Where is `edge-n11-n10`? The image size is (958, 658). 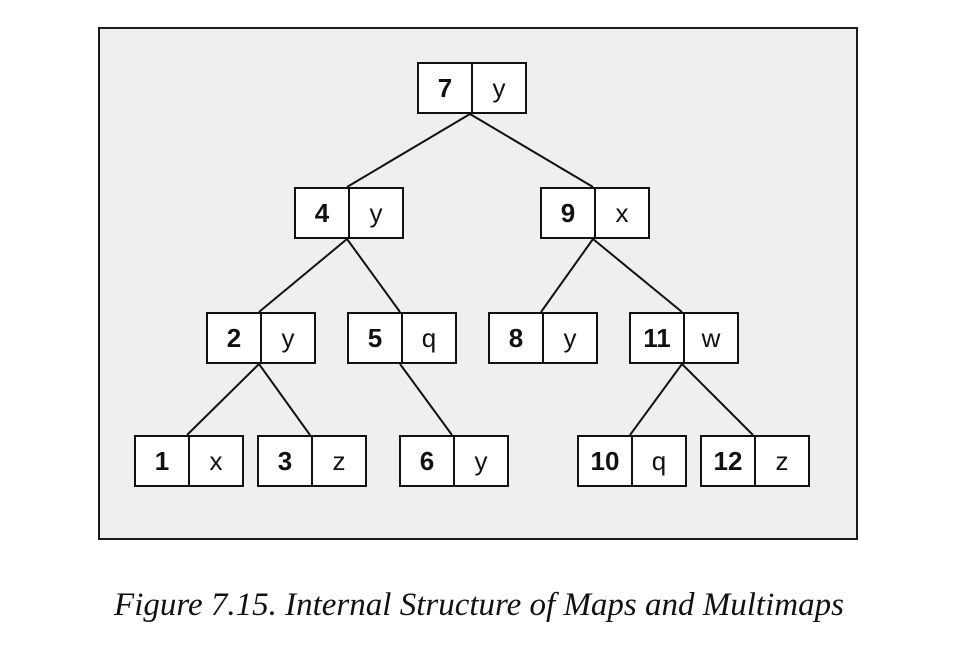 edge-n11-n10 is located at coordinates (656, 399).